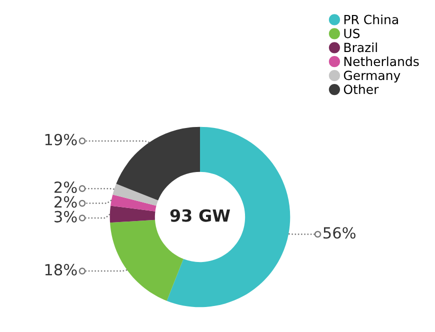 This screenshot has height=332, width=435. I want to click on legend-label: Other, so click(361, 89).